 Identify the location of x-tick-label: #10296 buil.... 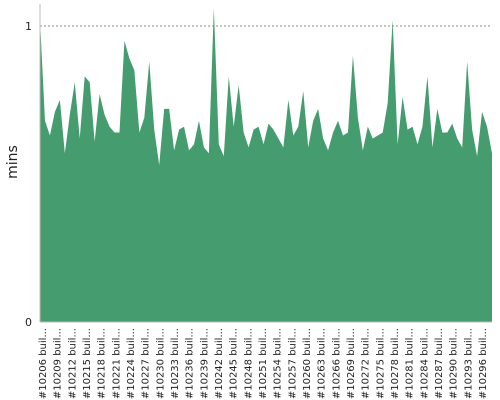
(483, 363).